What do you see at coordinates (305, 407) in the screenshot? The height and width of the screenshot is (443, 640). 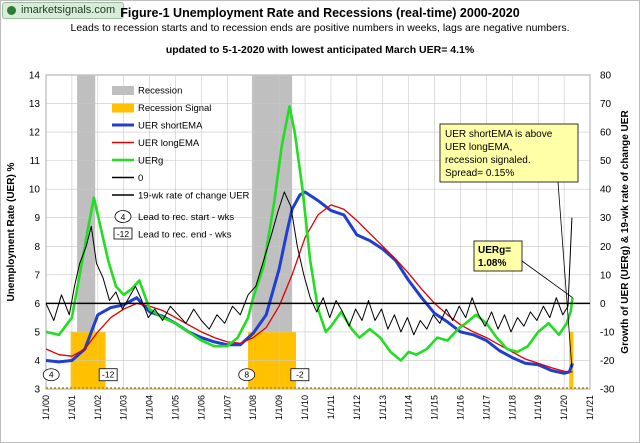 I see `x-tick-label: 1/1/10` at bounding box center [305, 407].